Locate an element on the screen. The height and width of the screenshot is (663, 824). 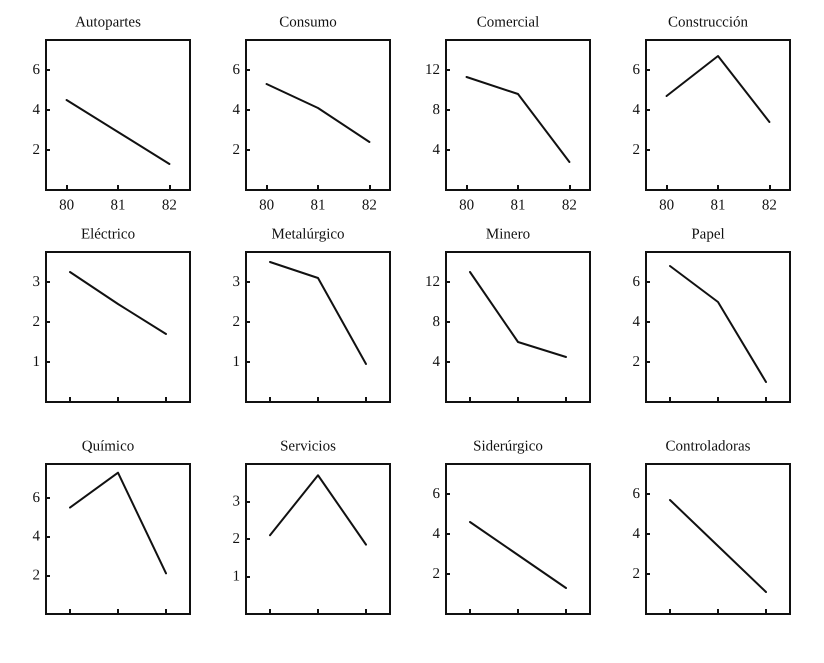
chart-title: Siderúrgico is located at coordinates (508, 446).